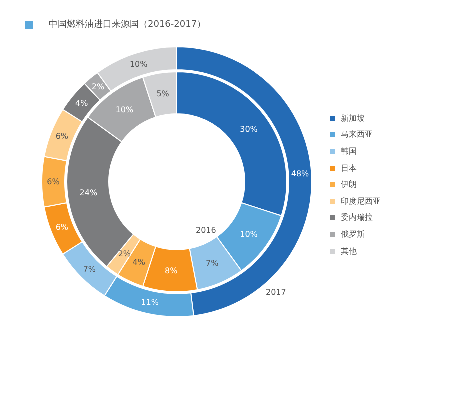  What do you see at coordinates (349, 251) in the screenshot?
I see `legend-label: 其他` at bounding box center [349, 251].